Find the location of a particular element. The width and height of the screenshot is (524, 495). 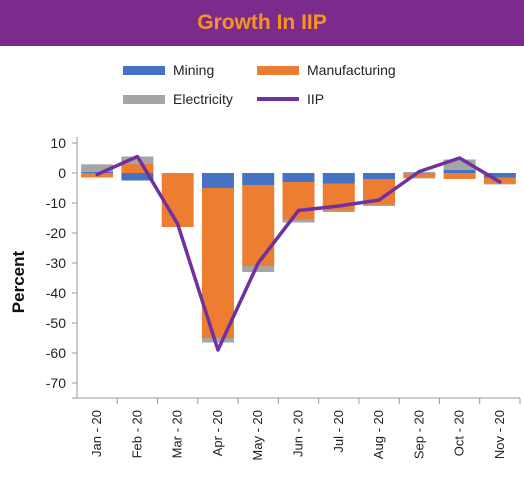

legend-item-electricity: Electricity is located at coordinates (178, 99).